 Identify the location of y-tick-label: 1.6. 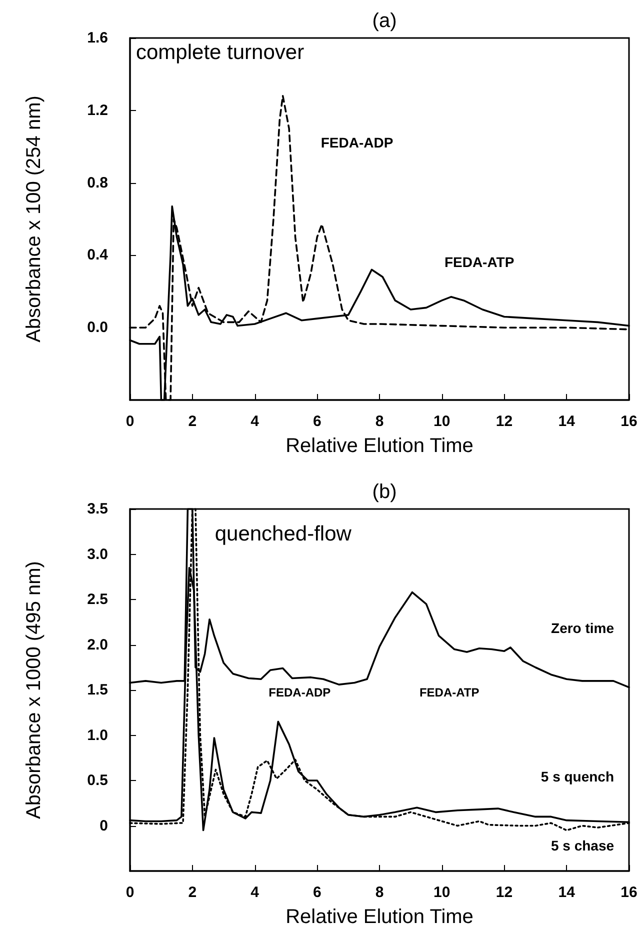
(97, 38).